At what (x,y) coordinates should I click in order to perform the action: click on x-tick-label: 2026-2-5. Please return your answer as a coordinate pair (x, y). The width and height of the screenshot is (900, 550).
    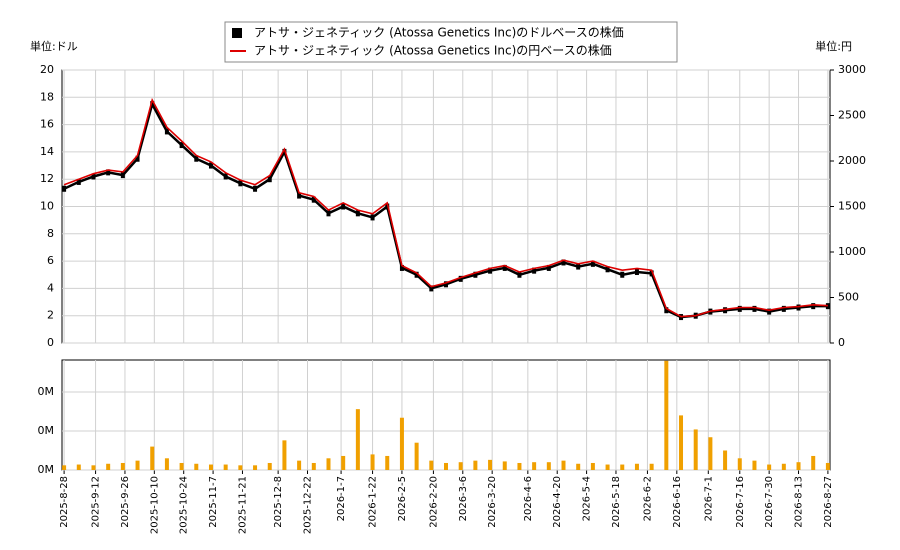
    Looking at the image, I should click on (402, 498).